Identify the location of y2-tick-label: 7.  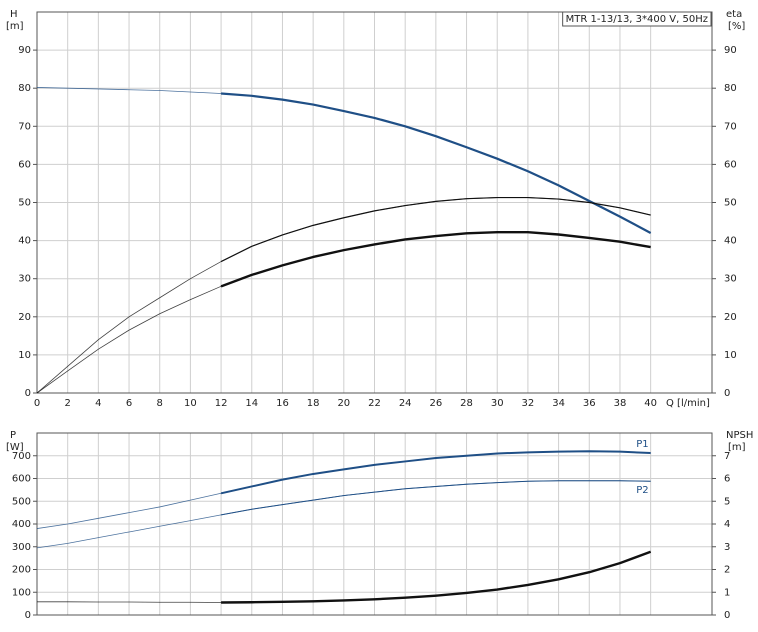
(727, 456).